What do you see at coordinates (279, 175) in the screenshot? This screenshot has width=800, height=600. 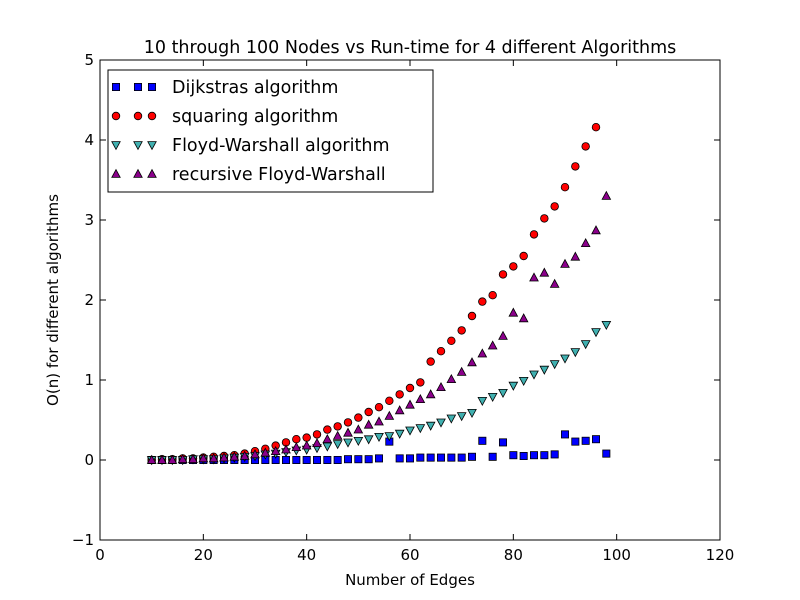 I see `legend-label: recursive Floyd-Warshall` at bounding box center [279, 175].